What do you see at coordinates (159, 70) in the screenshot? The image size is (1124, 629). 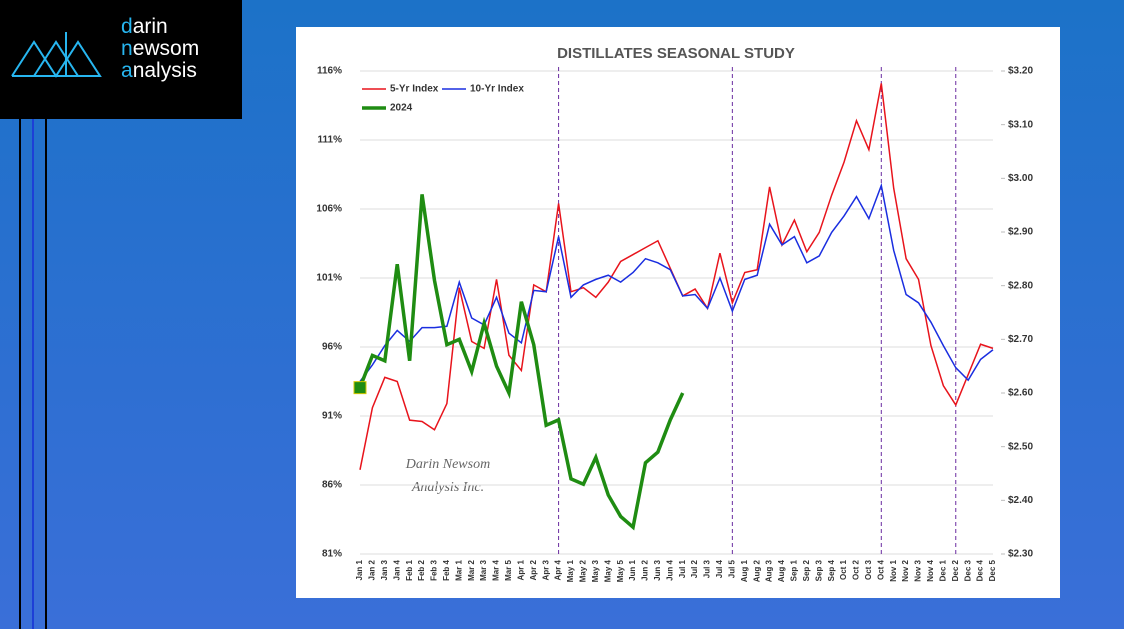 I see `logo-line: analysis` at bounding box center [159, 70].